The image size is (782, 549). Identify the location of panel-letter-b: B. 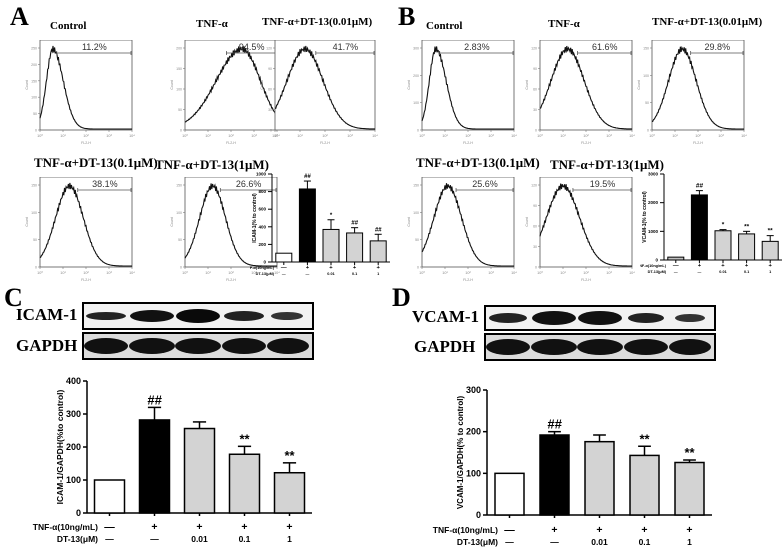
(407, 16).